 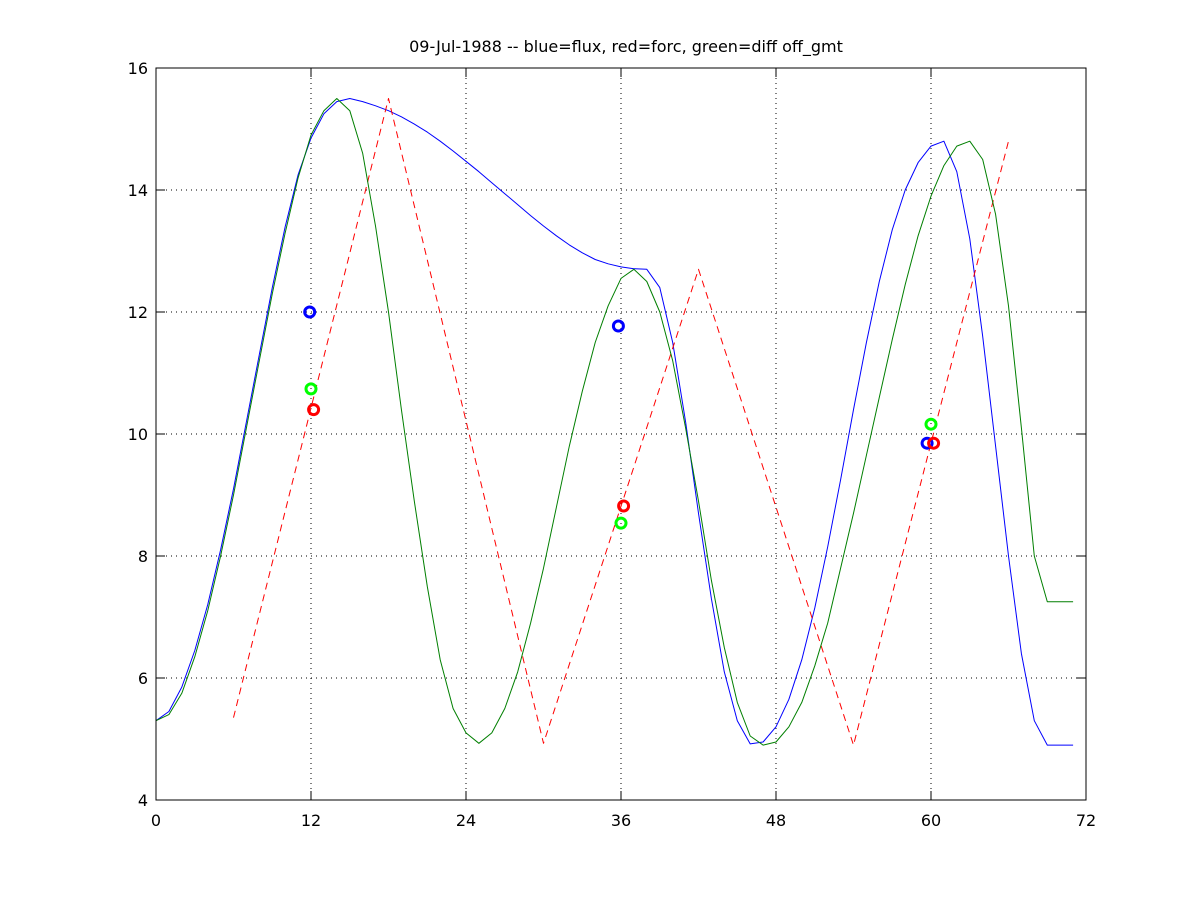 What do you see at coordinates (138, 434) in the screenshot?
I see `y-tick-label: 10` at bounding box center [138, 434].